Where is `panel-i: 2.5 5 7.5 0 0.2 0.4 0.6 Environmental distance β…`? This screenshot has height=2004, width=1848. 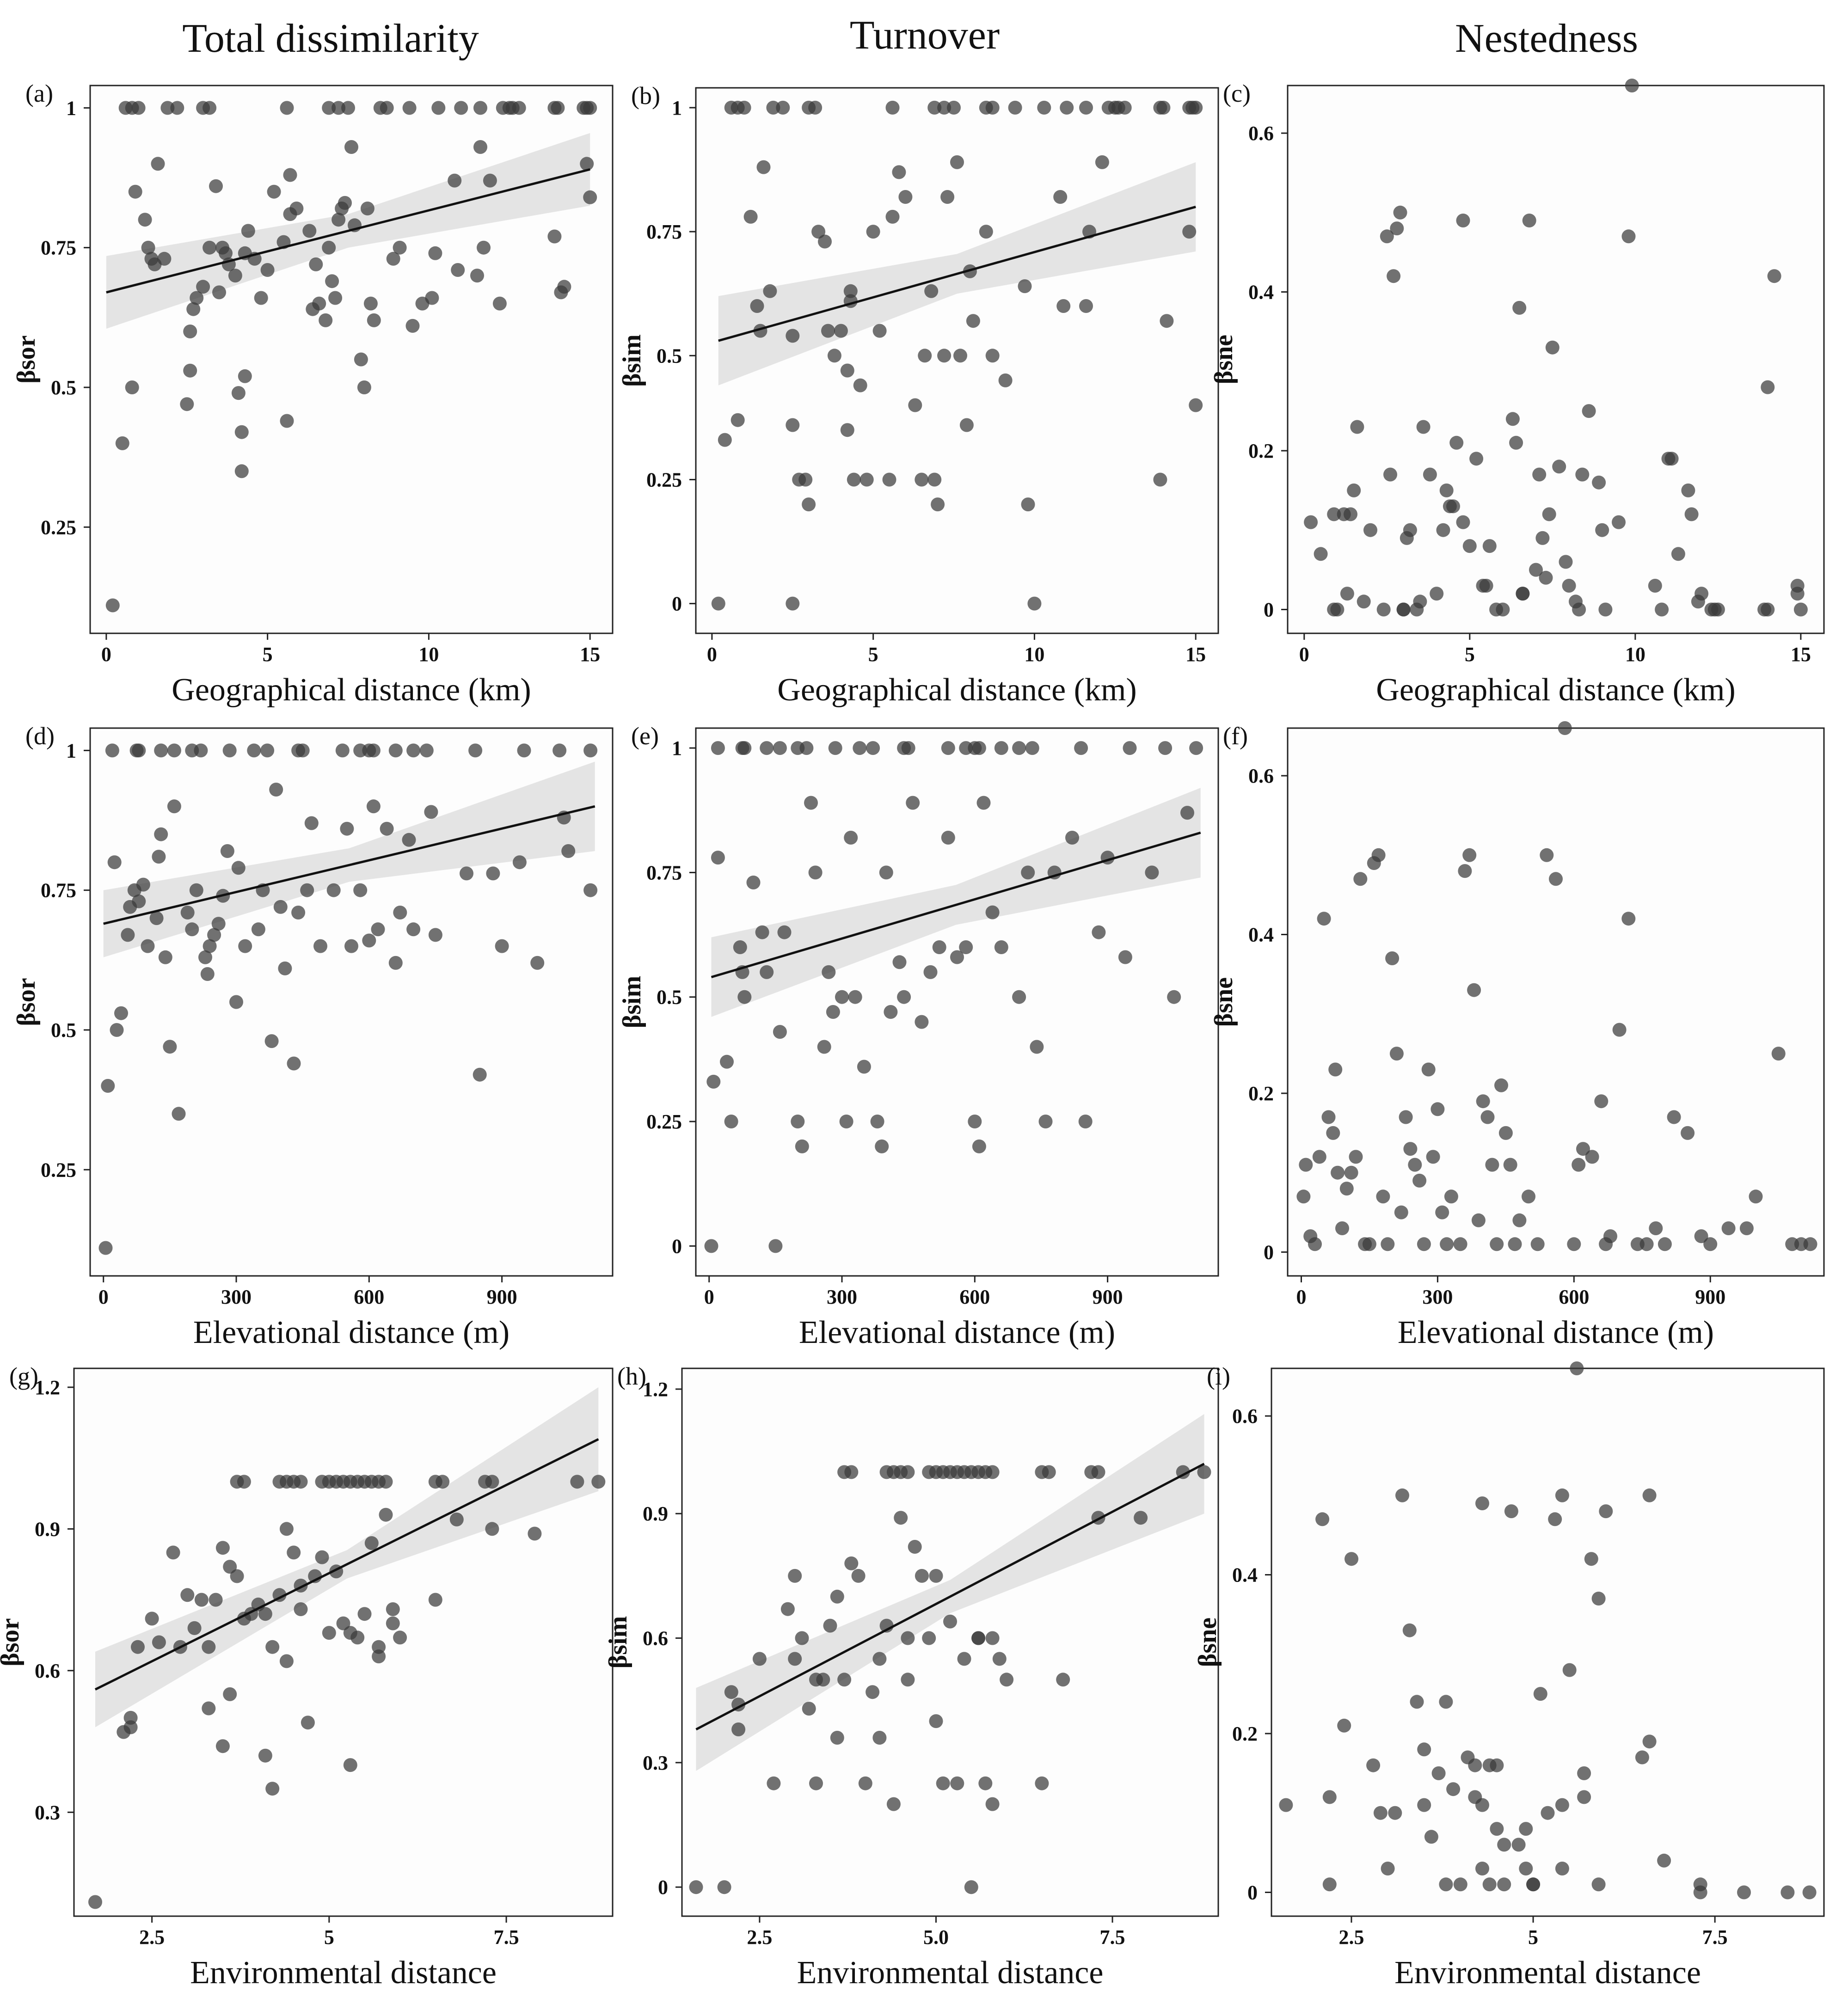
panel-i: 2.5 5 7.5 0 0.2 0.4 0.6 Environmental distance β… is located at coordinates (1509, 1676).